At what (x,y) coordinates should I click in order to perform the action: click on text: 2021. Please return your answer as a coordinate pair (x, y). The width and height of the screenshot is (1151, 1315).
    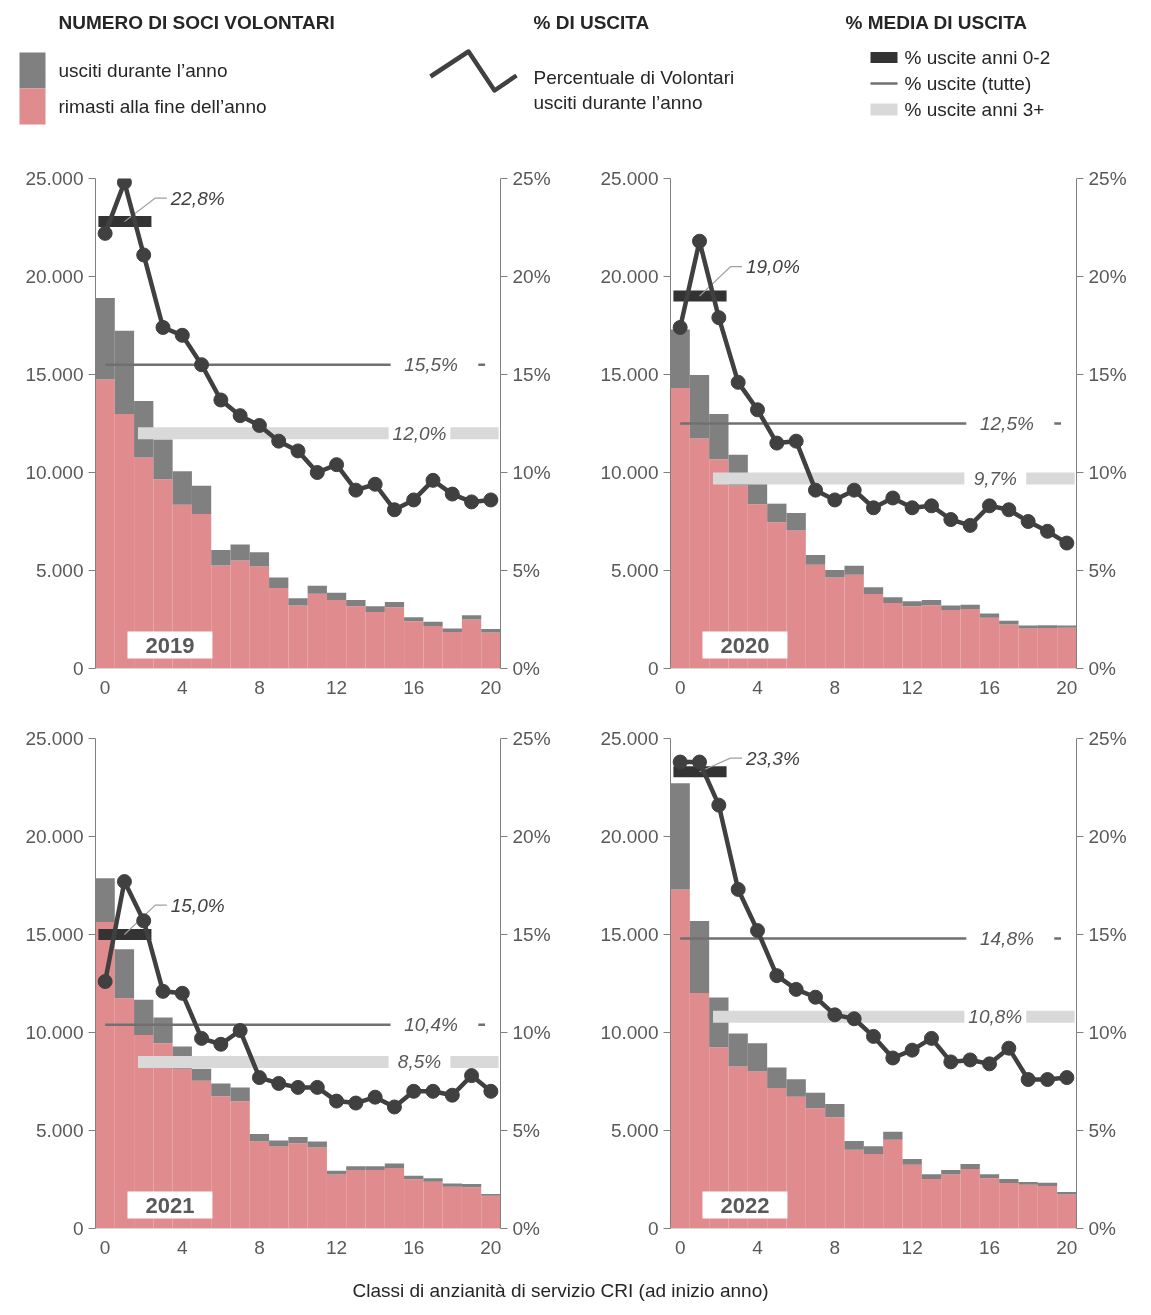
    Looking at the image, I should click on (170, 1205).